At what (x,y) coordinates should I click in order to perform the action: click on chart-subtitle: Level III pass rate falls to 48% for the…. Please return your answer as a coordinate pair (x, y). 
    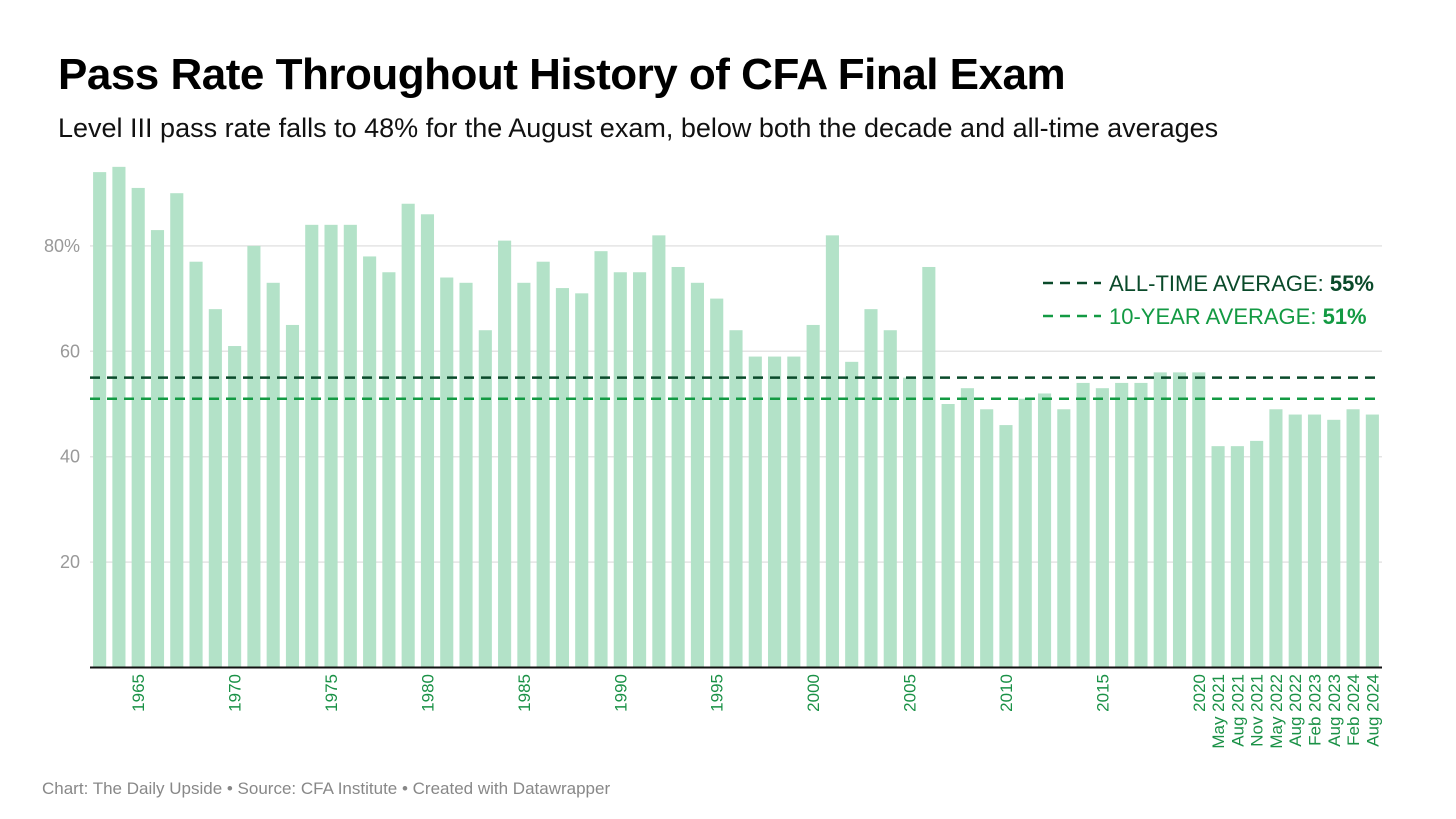
    Looking at the image, I should click on (638, 128).